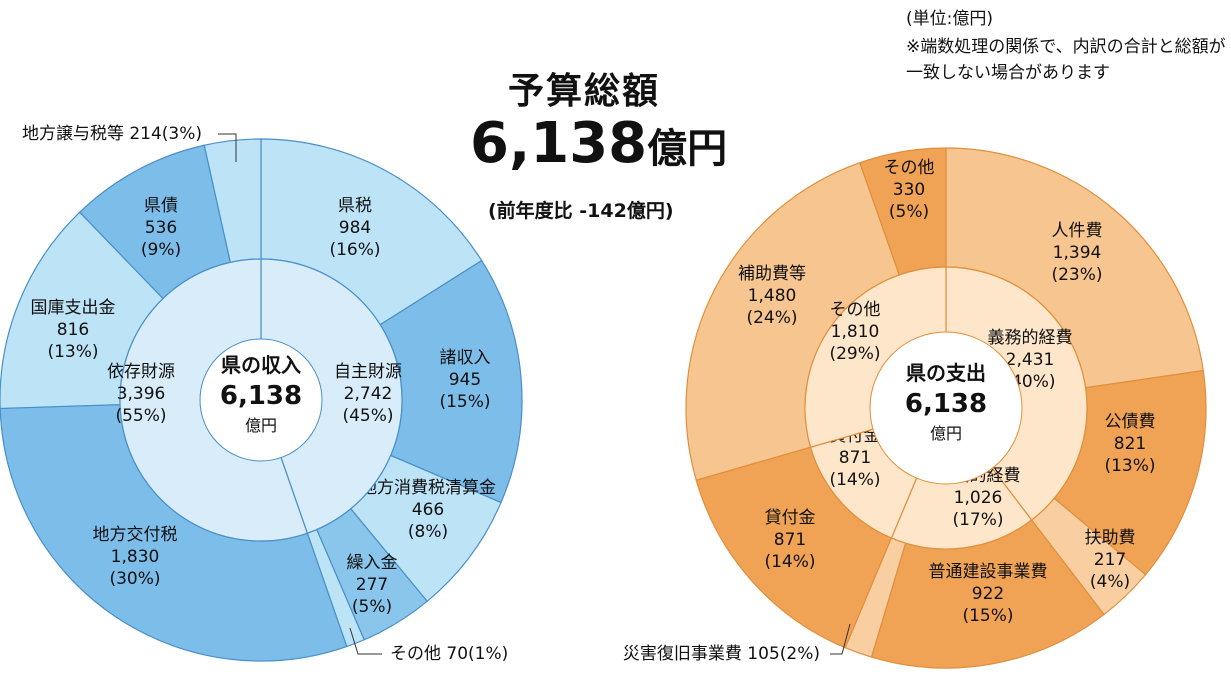 The width and height of the screenshot is (1231, 679). Describe the element at coordinates (464, 380) in the screenshot. I see `outer-slice-label: 諸収入 945 (15%)` at that location.